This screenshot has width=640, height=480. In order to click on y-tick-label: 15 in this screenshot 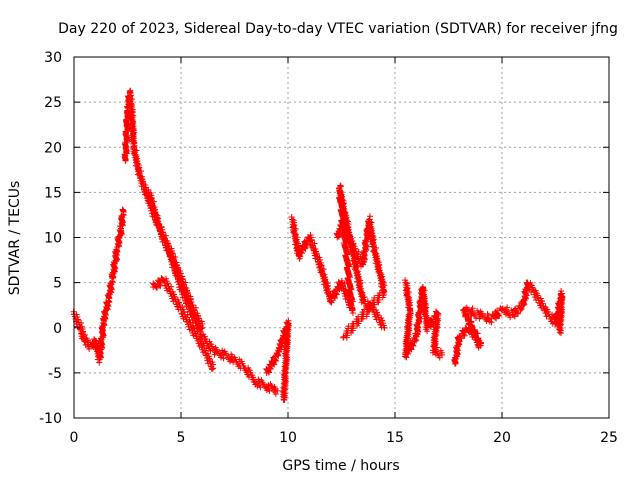, I will do `click(53, 193)`.